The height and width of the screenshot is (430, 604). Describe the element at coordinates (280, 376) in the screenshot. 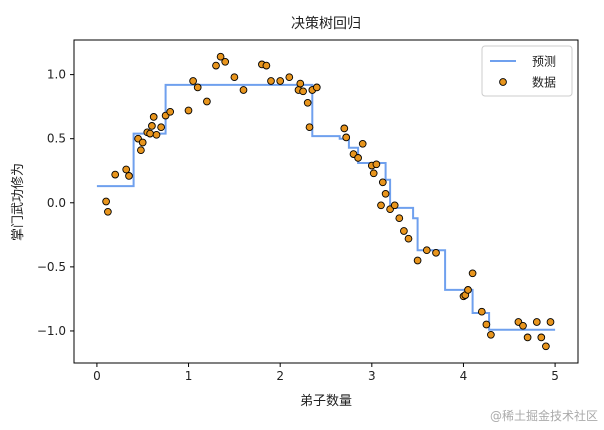

I see `x-tick-label: 2` at that location.